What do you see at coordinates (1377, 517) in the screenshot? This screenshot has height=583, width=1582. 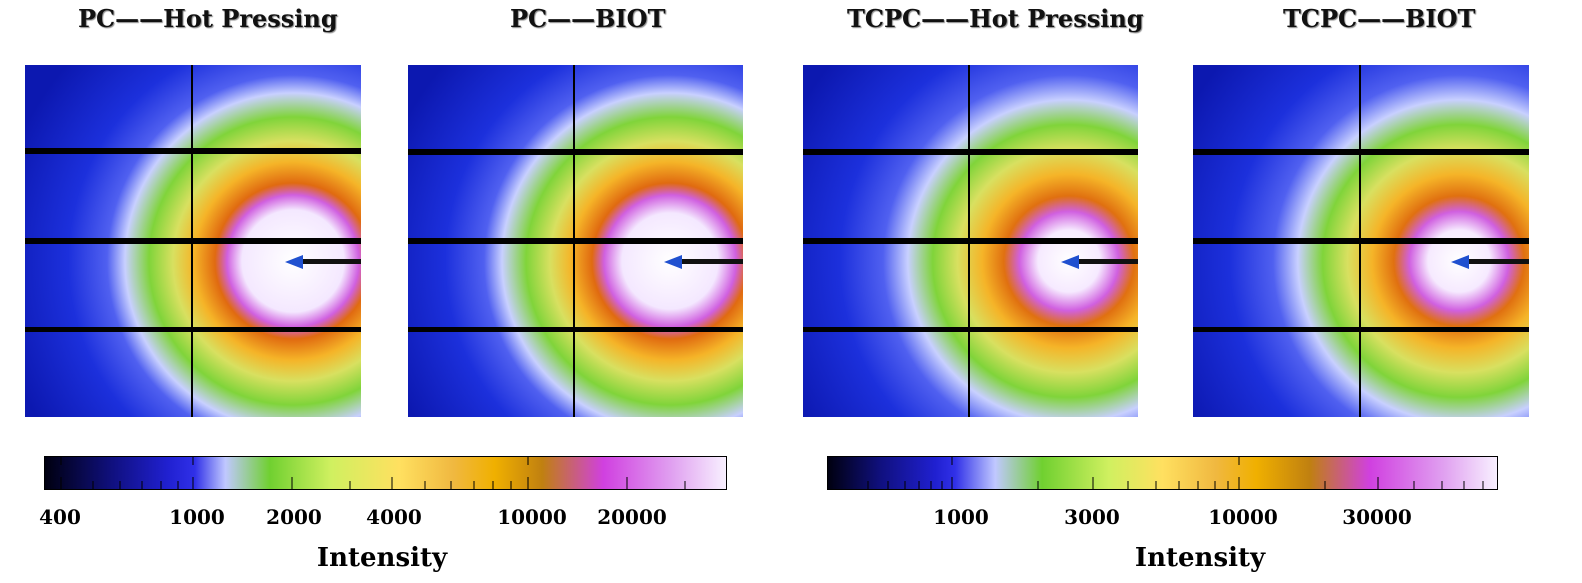 I see `colorbar-right-tick-30000: 30000` at bounding box center [1377, 517].